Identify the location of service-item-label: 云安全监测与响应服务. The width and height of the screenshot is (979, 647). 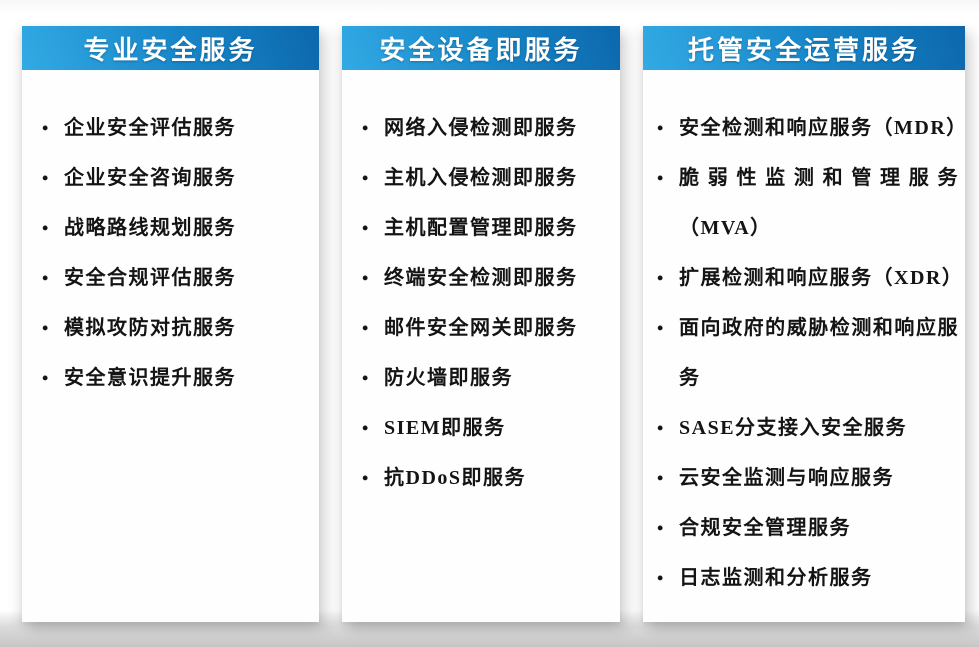
(786, 478).